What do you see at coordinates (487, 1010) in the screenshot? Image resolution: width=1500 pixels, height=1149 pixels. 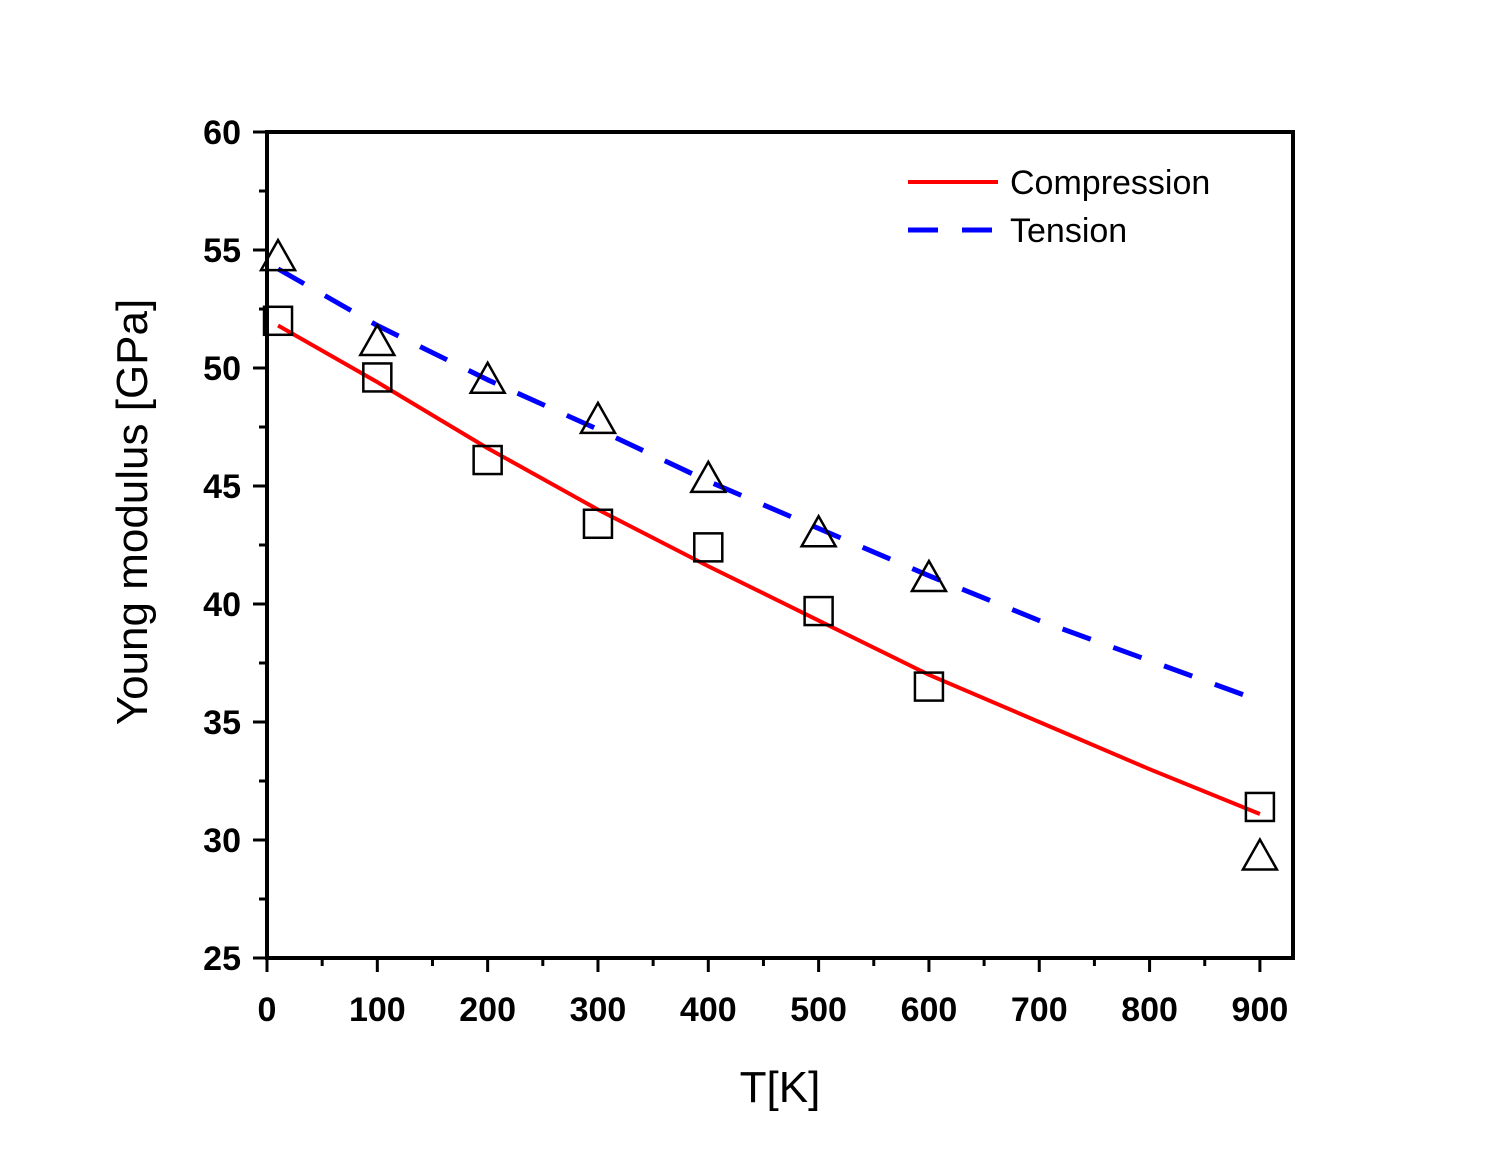 I see `x-tick-label: 200` at bounding box center [487, 1010].